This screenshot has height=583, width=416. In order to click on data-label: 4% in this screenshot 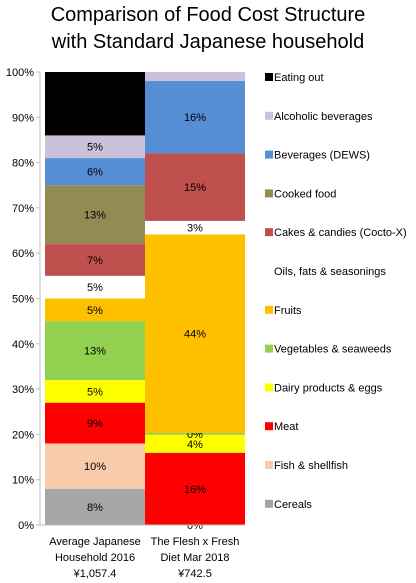, I will do `click(195, 445)`.